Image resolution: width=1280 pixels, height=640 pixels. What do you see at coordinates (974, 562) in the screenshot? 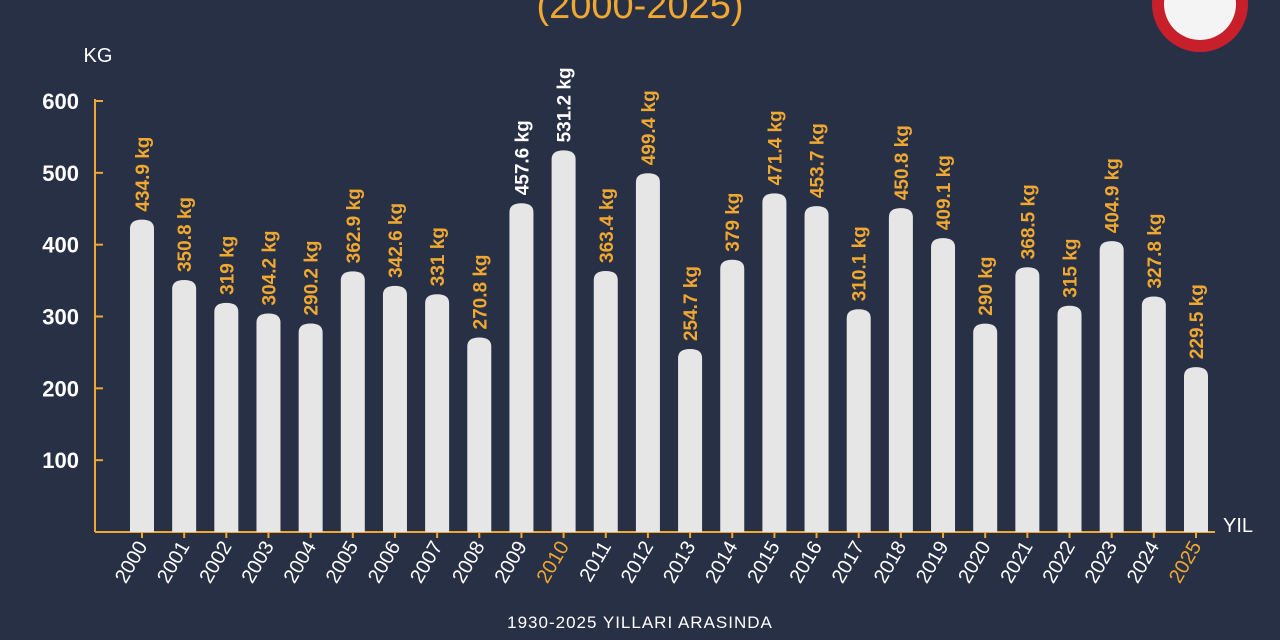
I see `x-tick-label: 2020` at bounding box center [974, 562].